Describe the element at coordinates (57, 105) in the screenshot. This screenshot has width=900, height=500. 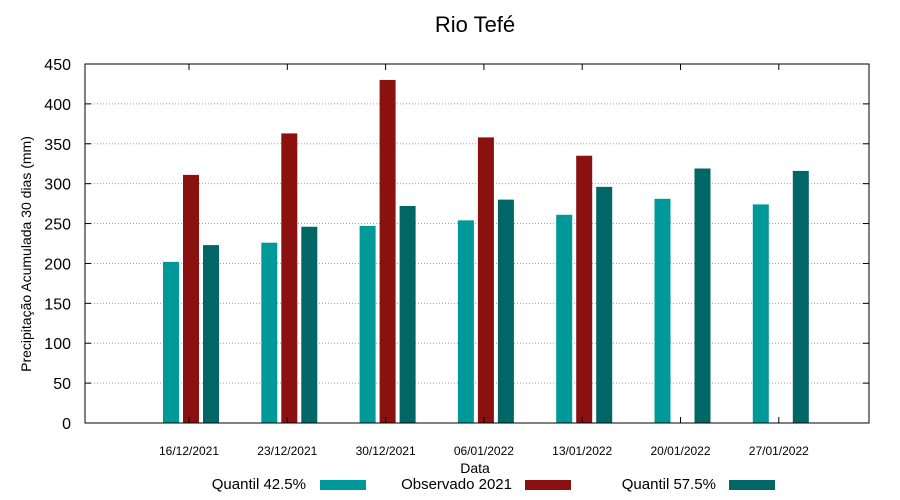
I see `y-tick-label: 400` at that location.